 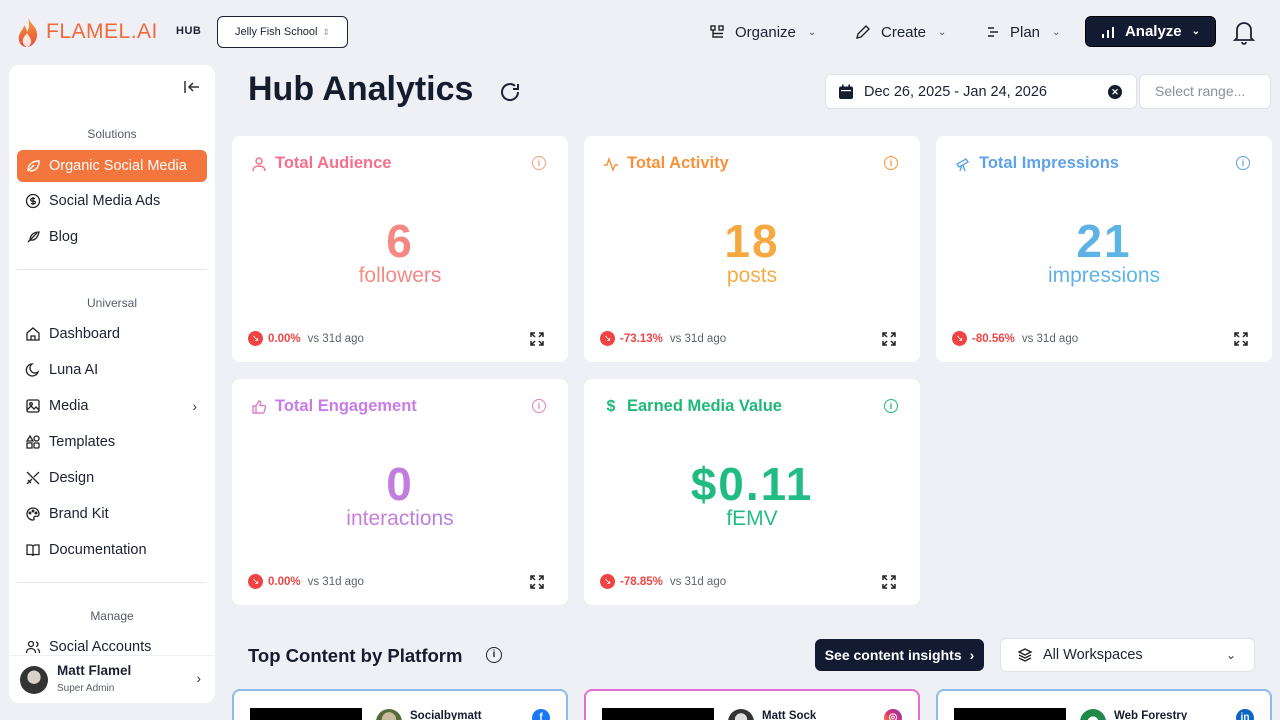 What do you see at coordinates (400, 276) in the screenshot?
I see `metric-unit: followers` at bounding box center [400, 276].